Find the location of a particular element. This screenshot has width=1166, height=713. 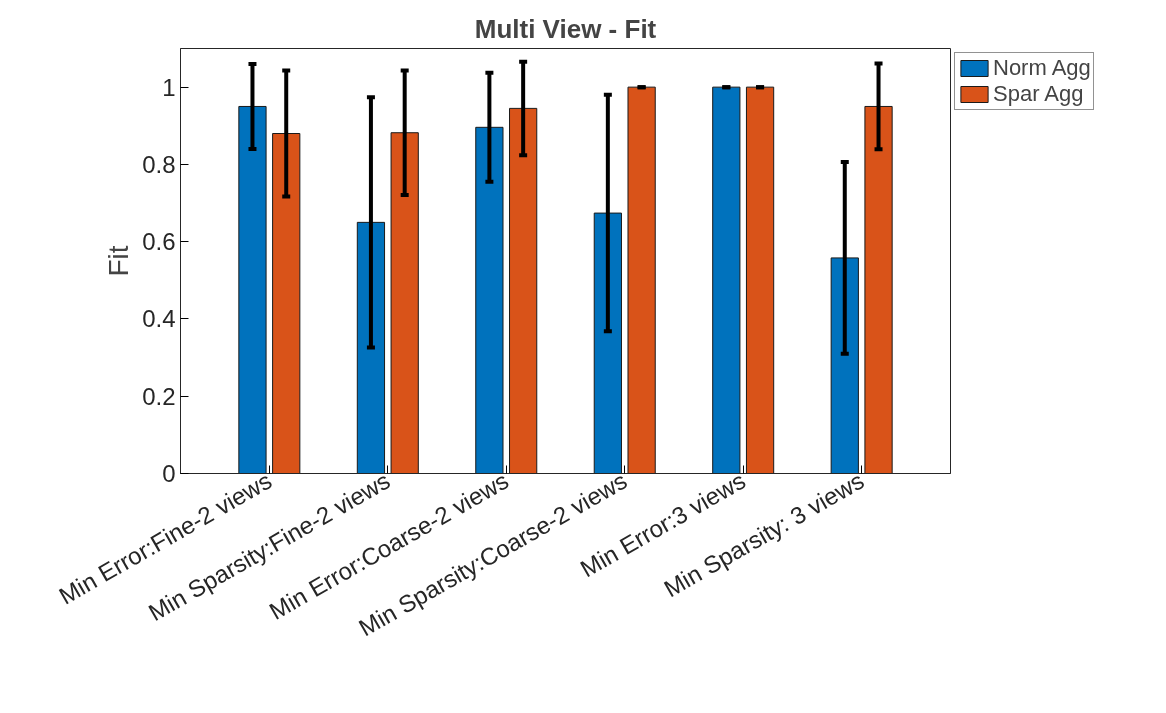

chart-title: Multi View - Fit is located at coordinates (565, 28).